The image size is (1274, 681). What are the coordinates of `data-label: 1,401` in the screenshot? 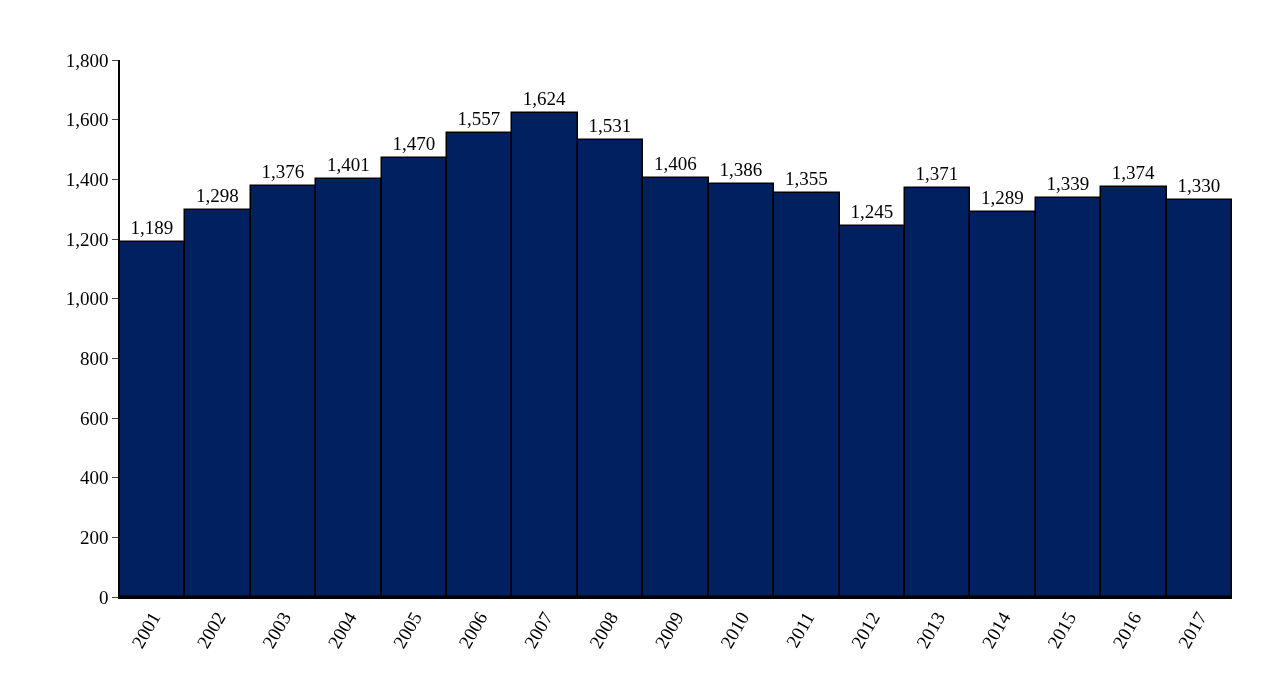 It's located at (348, 165).